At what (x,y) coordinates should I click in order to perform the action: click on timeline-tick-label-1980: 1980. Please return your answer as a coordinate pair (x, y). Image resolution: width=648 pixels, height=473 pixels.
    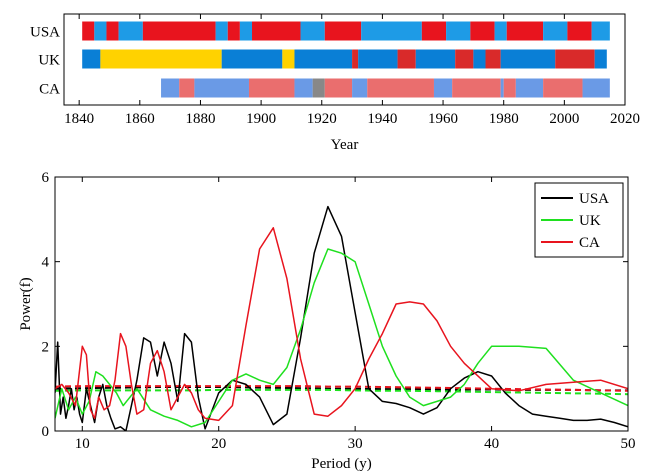
    Looking at the image, I should click on (504, 119).